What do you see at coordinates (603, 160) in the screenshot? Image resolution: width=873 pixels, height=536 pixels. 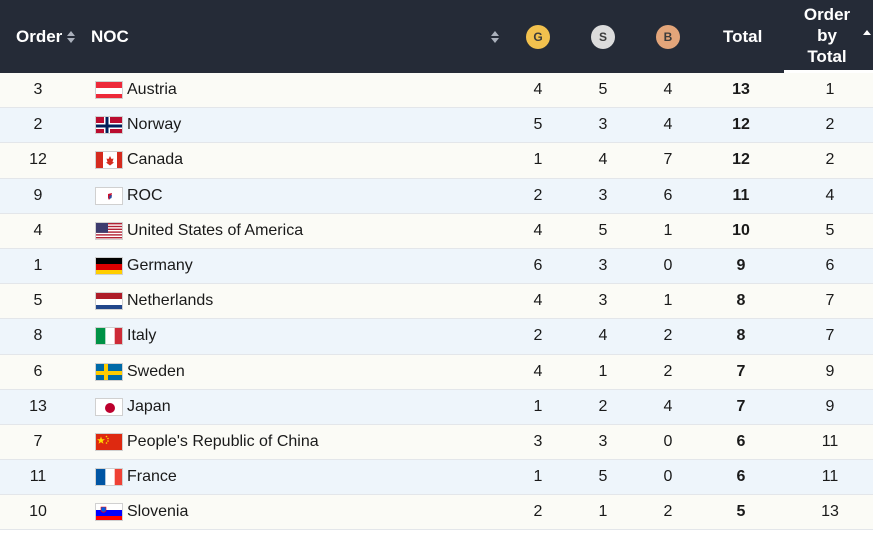 I see `silver-count: 4` at bounding box center [603, 160].